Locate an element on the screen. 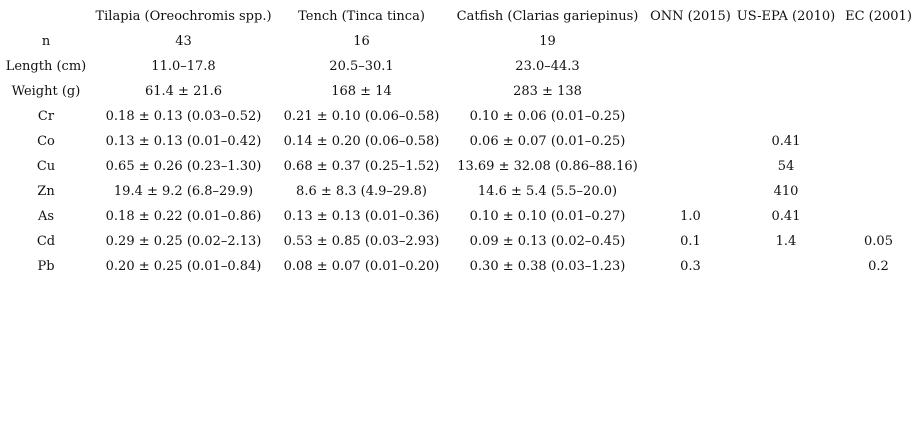 The image size is (919, 436). header-cell-onn-2015: ONN (2015) is located at coordinates (690, 16).